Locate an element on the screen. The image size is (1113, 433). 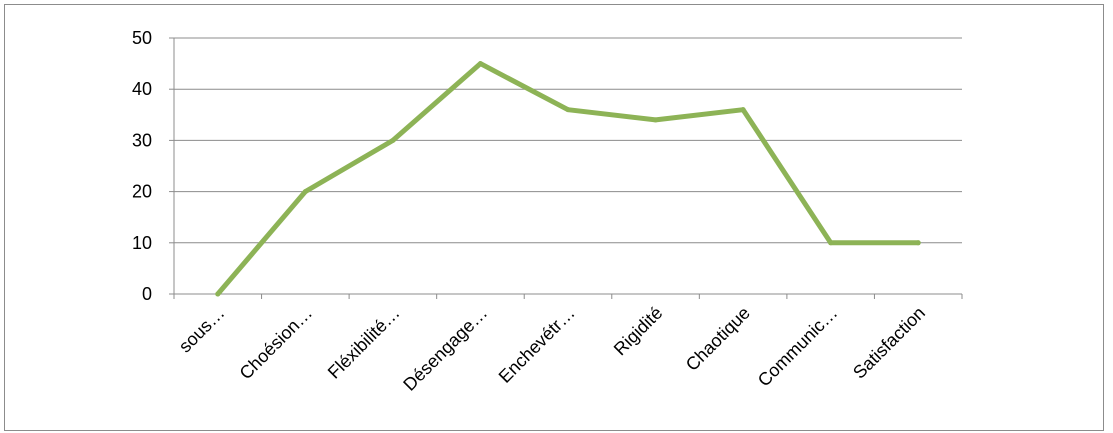
x-tick-label-8: Satisfaction is located at coordinates (889, 343).